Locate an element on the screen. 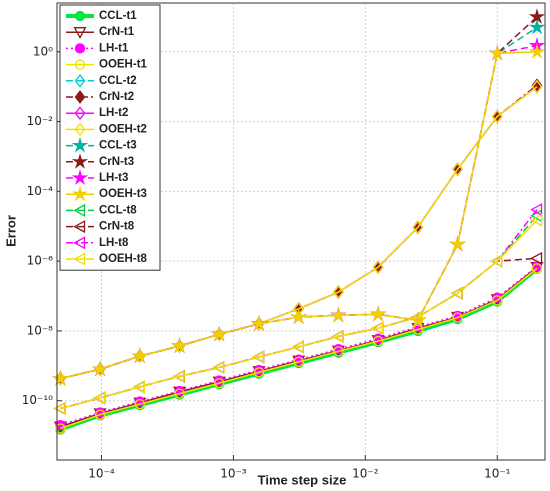 The image size is (550, 491). legend-label: LH-t1 is located at coordinates (114, 48).